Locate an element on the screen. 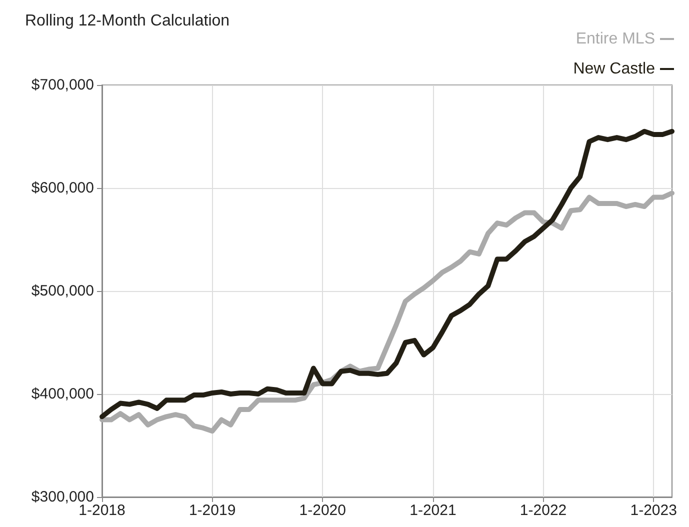 Image resolution: width=689 pixels, height=527 pixels. x-tick-label: 1-2023 is located at coordinates (653, 510).